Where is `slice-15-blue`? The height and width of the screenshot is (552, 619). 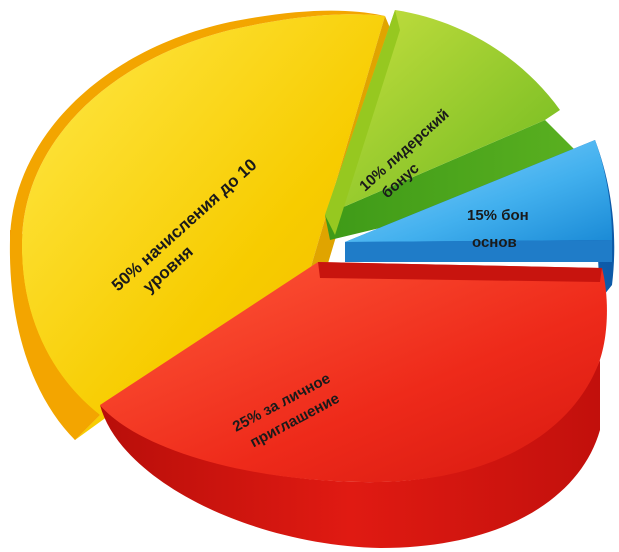 slice-15-blue is located at coordinates (480, 220).